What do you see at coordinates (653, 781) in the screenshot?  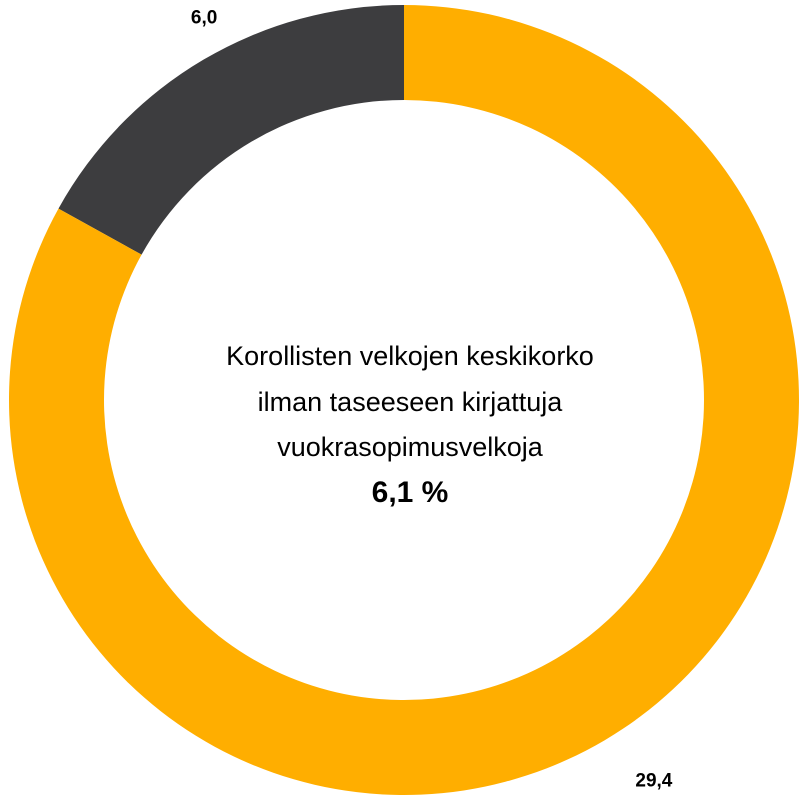 I see `data-label: 29,4` at bounding box center [653, 781].